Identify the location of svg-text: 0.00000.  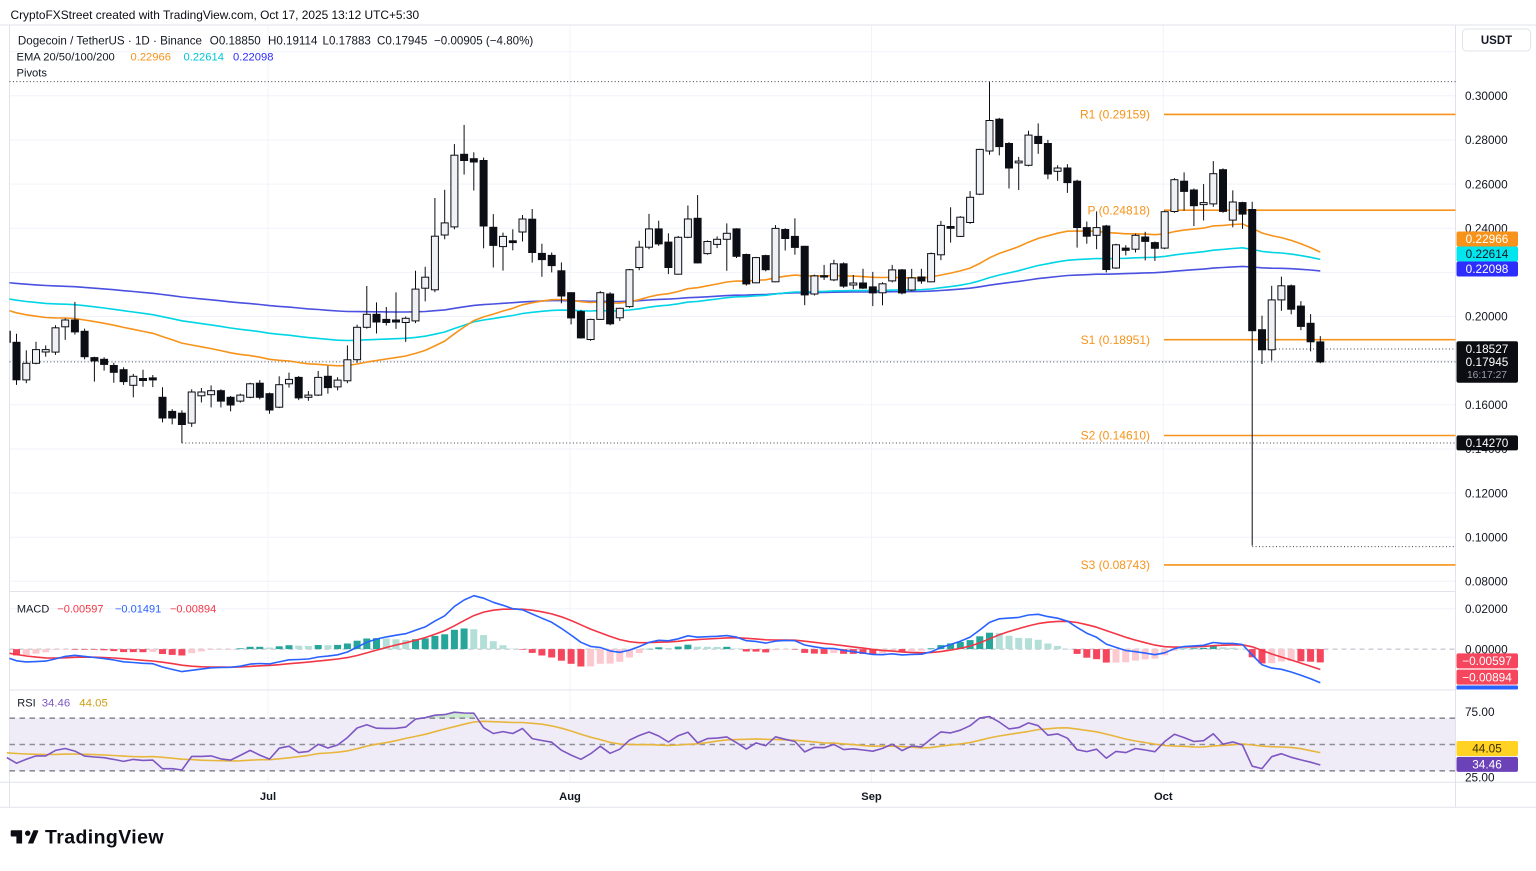
(1486, 649).